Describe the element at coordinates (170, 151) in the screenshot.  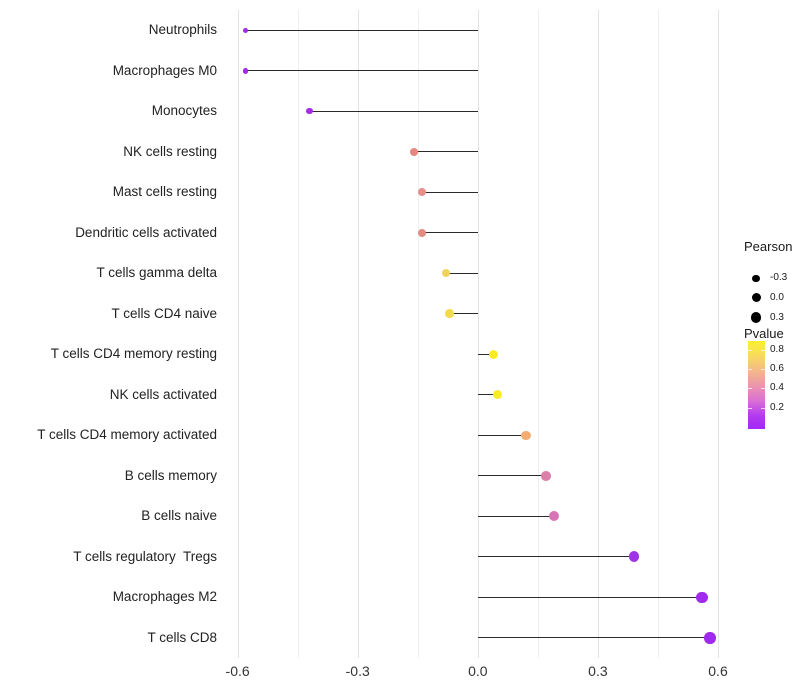
I see `row-label: NK cells resting` at that location.